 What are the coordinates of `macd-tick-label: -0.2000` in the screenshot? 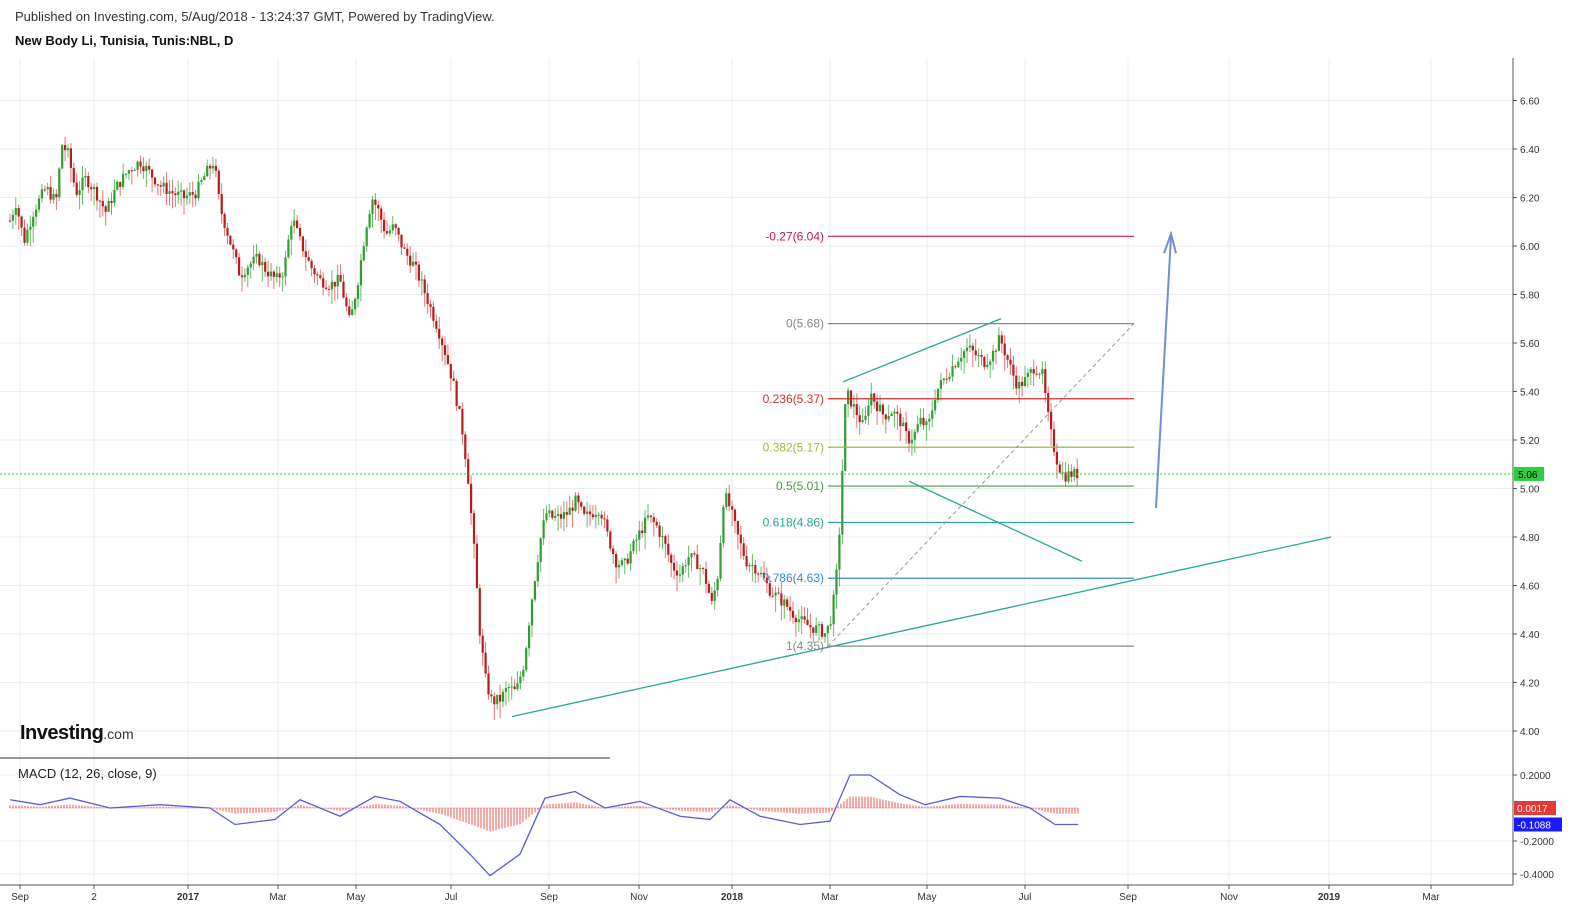 It's located at (1537, 842).